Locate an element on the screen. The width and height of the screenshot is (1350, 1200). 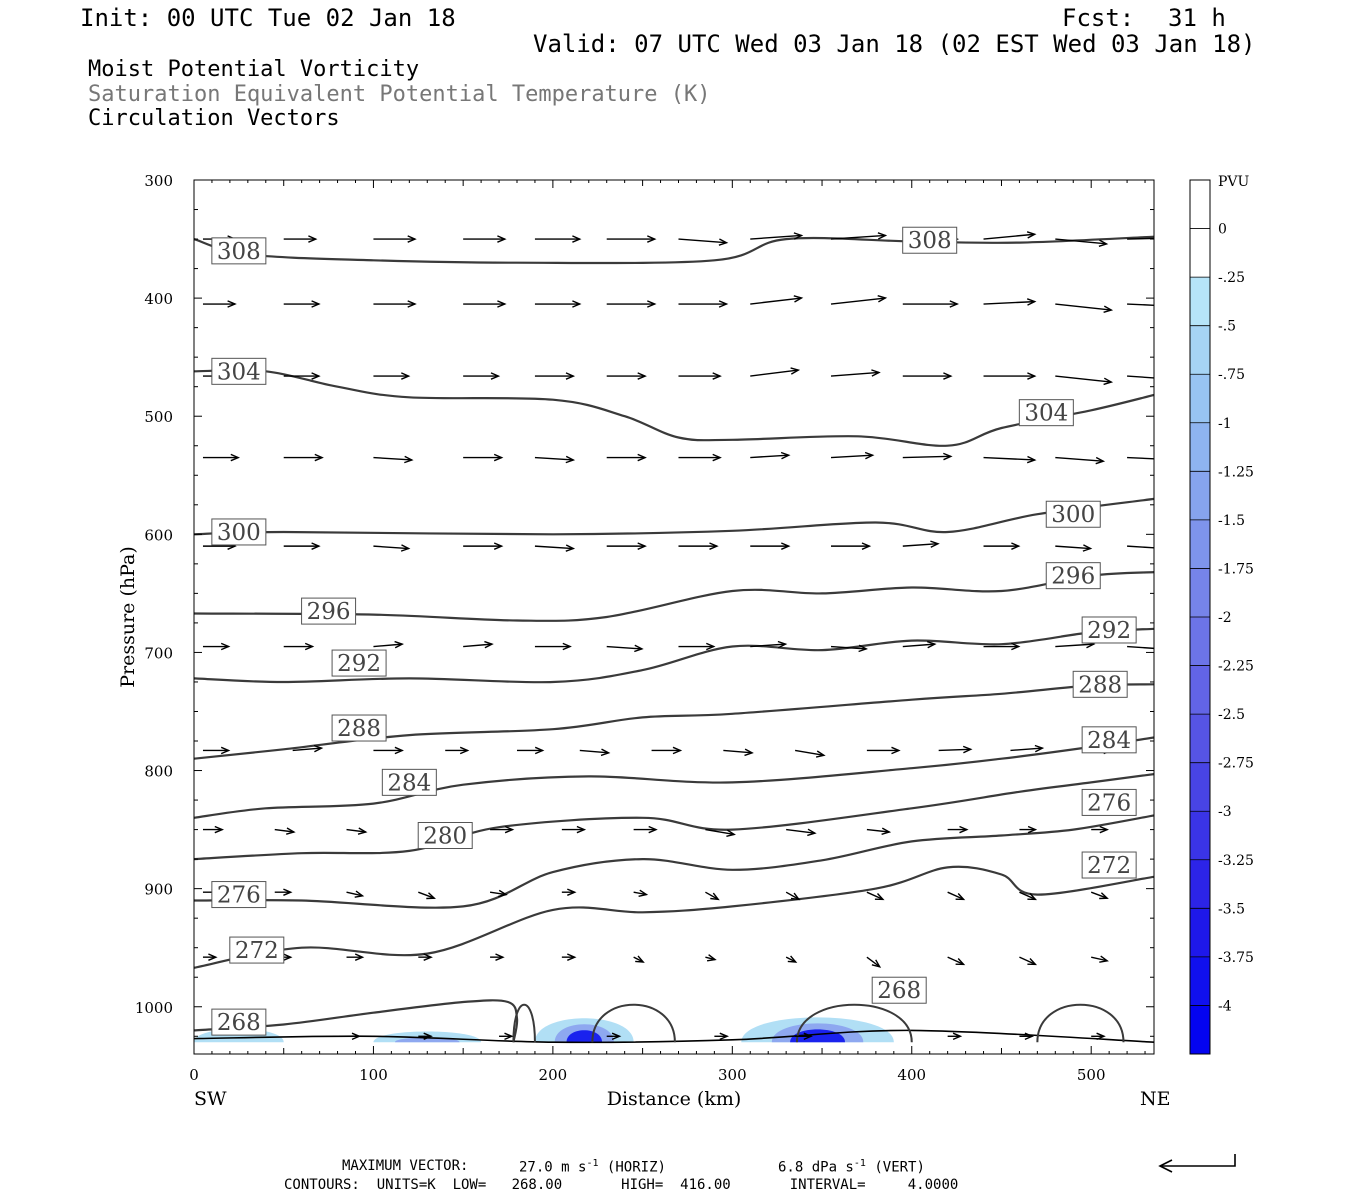
isentrope-label: 272 is located at coordinates (1109, 865).